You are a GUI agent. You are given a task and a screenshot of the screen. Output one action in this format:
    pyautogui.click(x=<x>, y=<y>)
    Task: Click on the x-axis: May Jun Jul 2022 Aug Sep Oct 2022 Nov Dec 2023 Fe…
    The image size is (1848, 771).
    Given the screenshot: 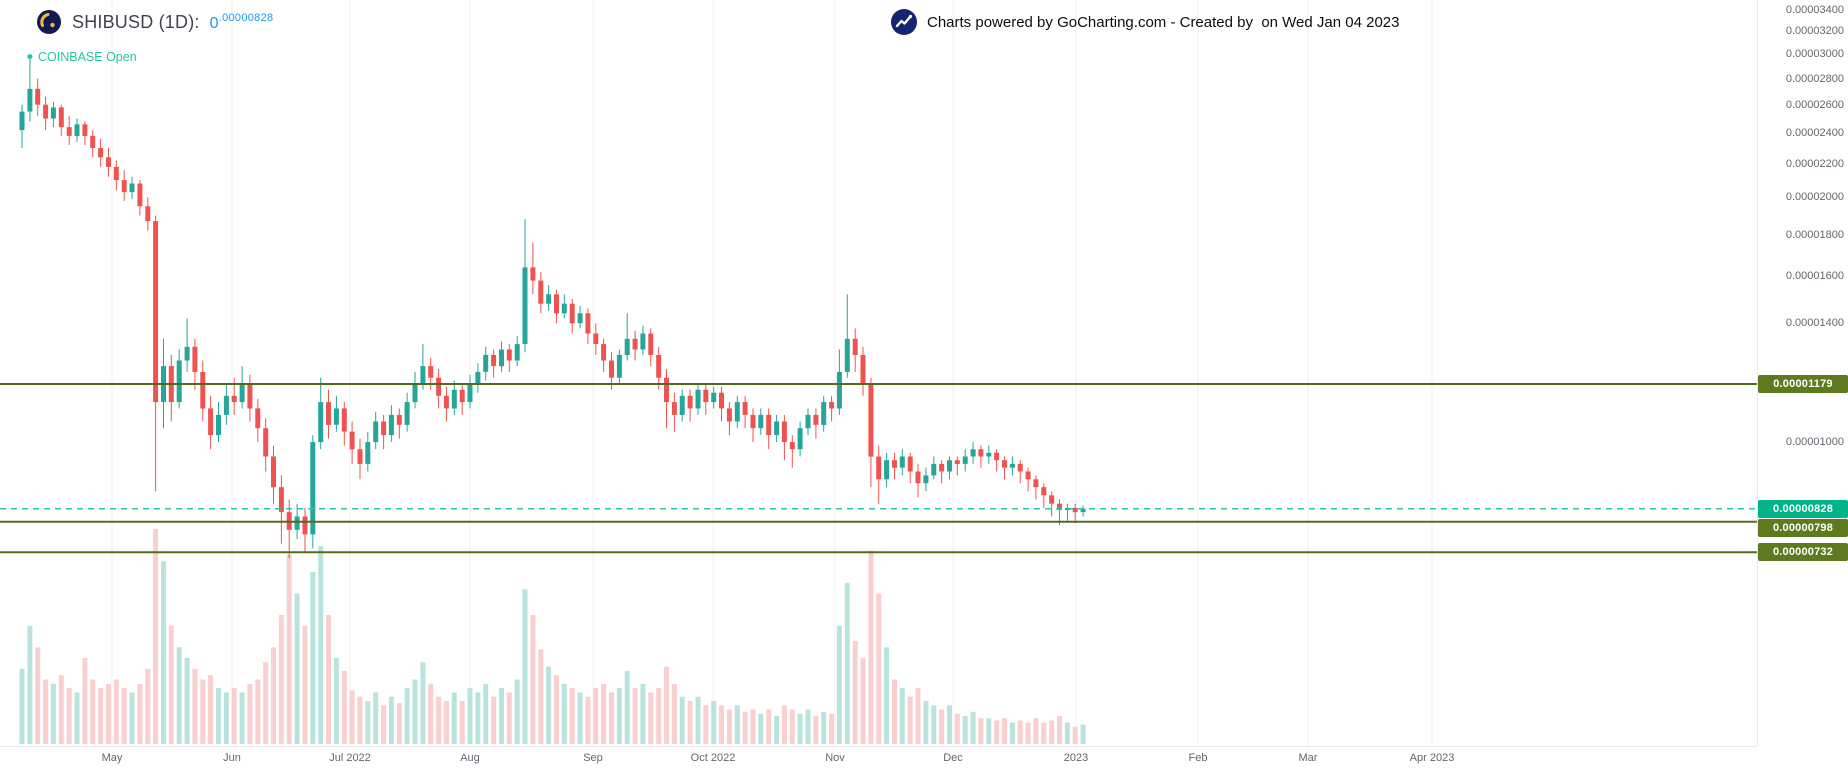 What is the action you would take?
    pyautogui.click(x=878, y=758)
    